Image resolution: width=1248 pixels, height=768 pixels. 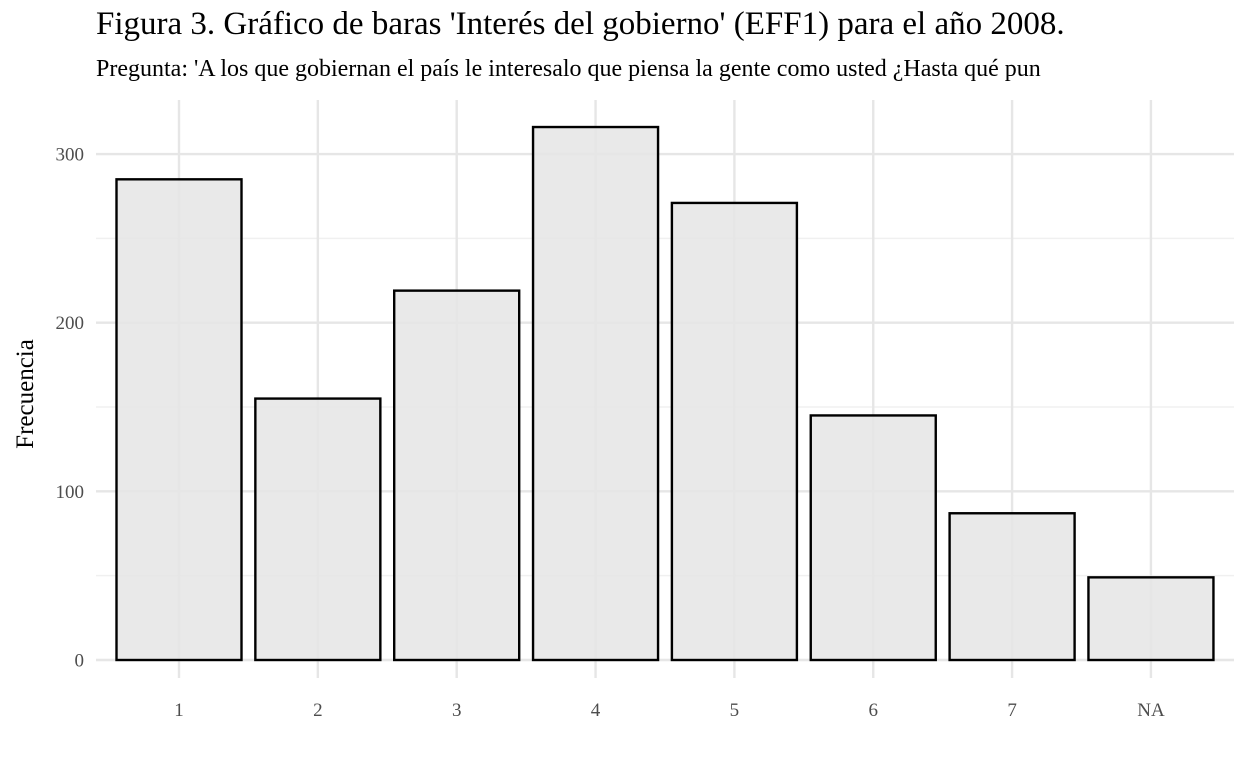 I want to click on y-tick-label: 300, so click(x=70, y=155).